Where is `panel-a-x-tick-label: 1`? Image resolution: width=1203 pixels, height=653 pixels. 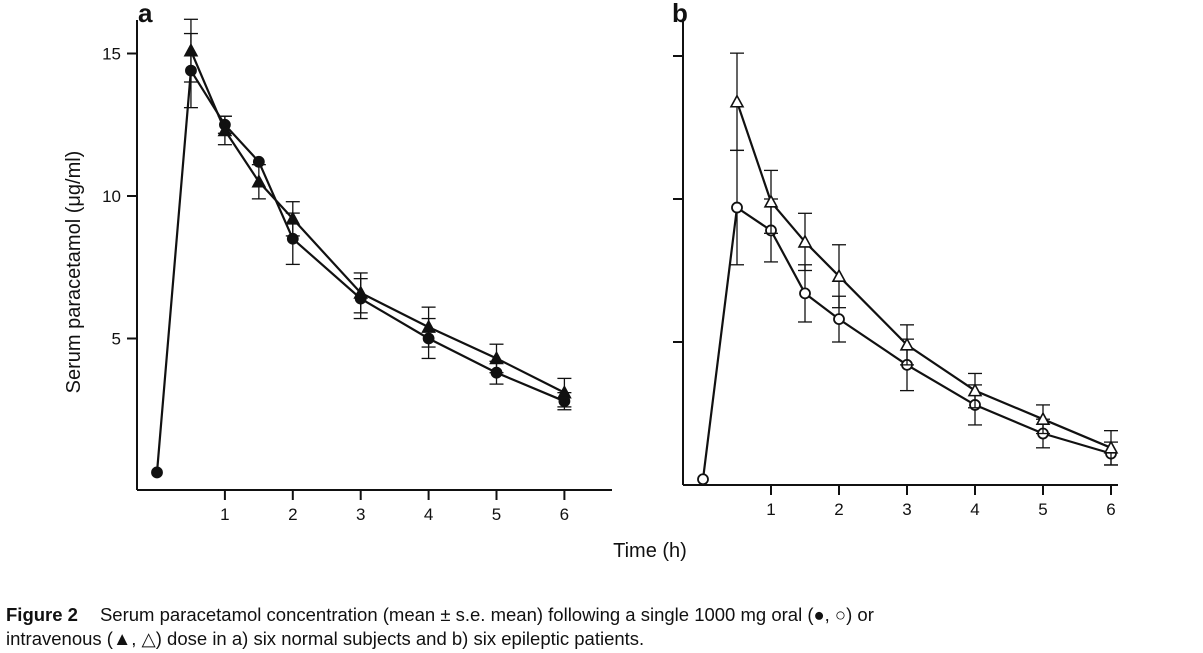 panel-a-x-tick-label: 1 is located at coordinates (224, 514).